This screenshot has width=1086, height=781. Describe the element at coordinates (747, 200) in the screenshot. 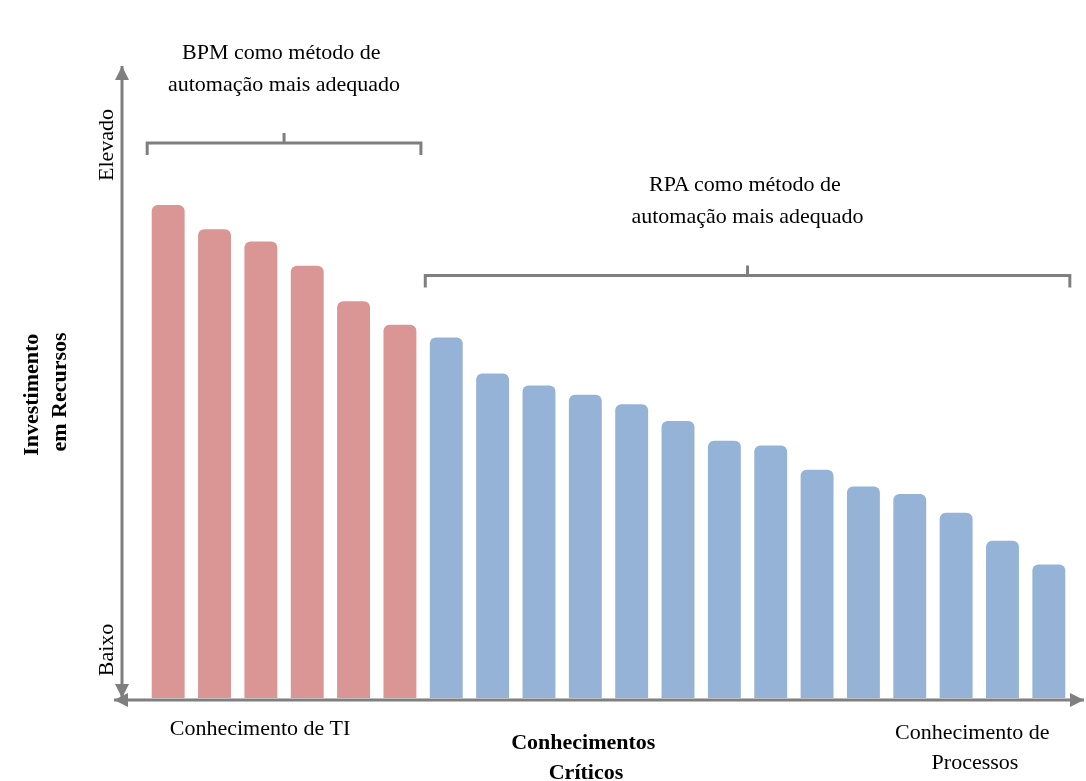

I see `annotation: RPA como método de automação mais adequado` at that location.